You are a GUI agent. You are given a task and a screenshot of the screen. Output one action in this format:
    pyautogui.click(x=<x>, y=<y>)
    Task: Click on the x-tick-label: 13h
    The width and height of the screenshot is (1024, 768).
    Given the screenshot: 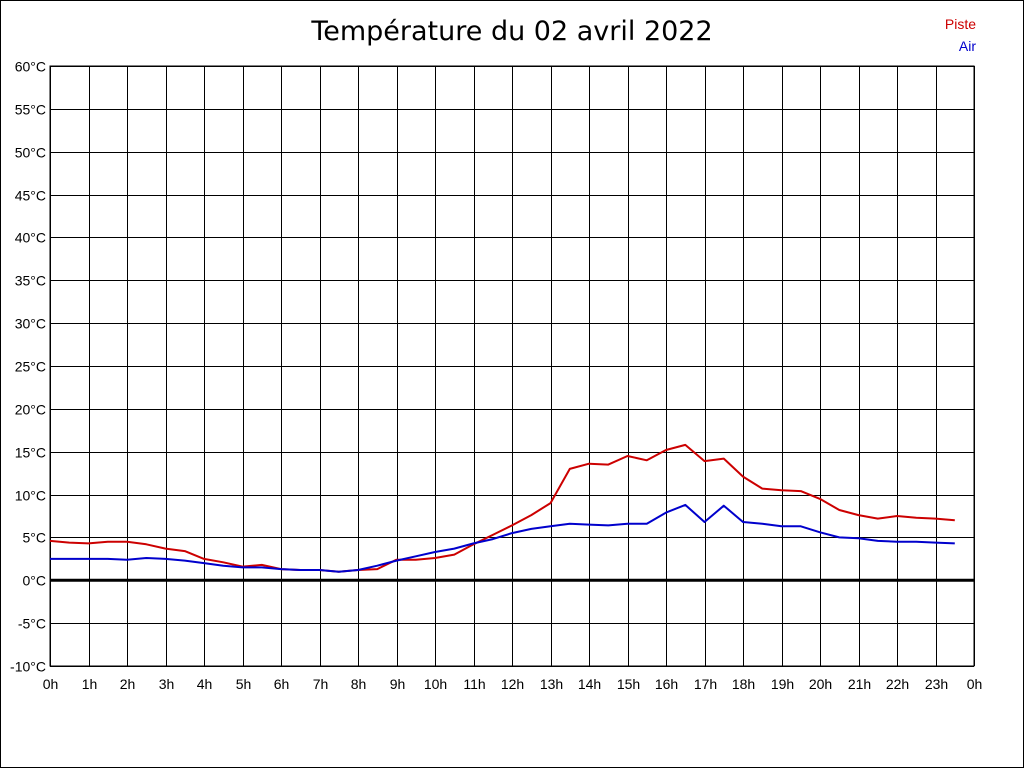 What is the action you would take?
    pyautogui.click(x=551, y=684)
    